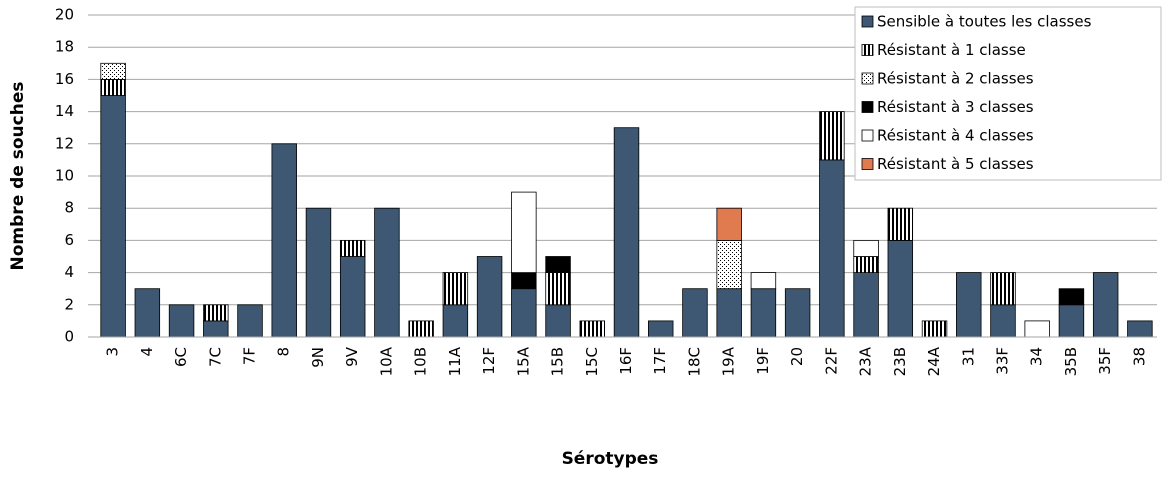 The height and width of the screenshot is (478, 1162). What do you see at coordinates (729, 361) in the screenshot?
I see `x-tick-label: 19A` at bounding box center [729, 361].